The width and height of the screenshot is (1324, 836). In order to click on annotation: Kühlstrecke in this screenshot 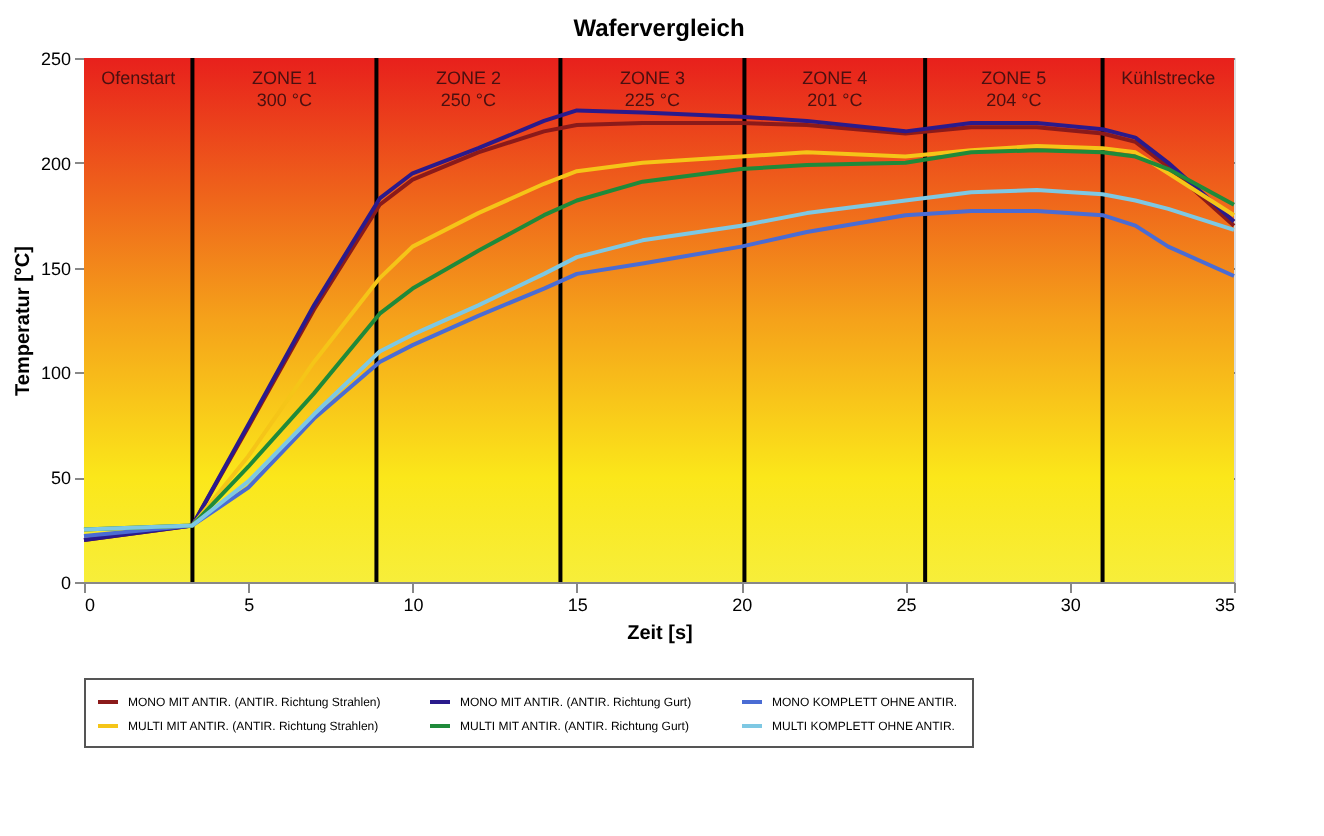, I will do `click(1168, 78)`.